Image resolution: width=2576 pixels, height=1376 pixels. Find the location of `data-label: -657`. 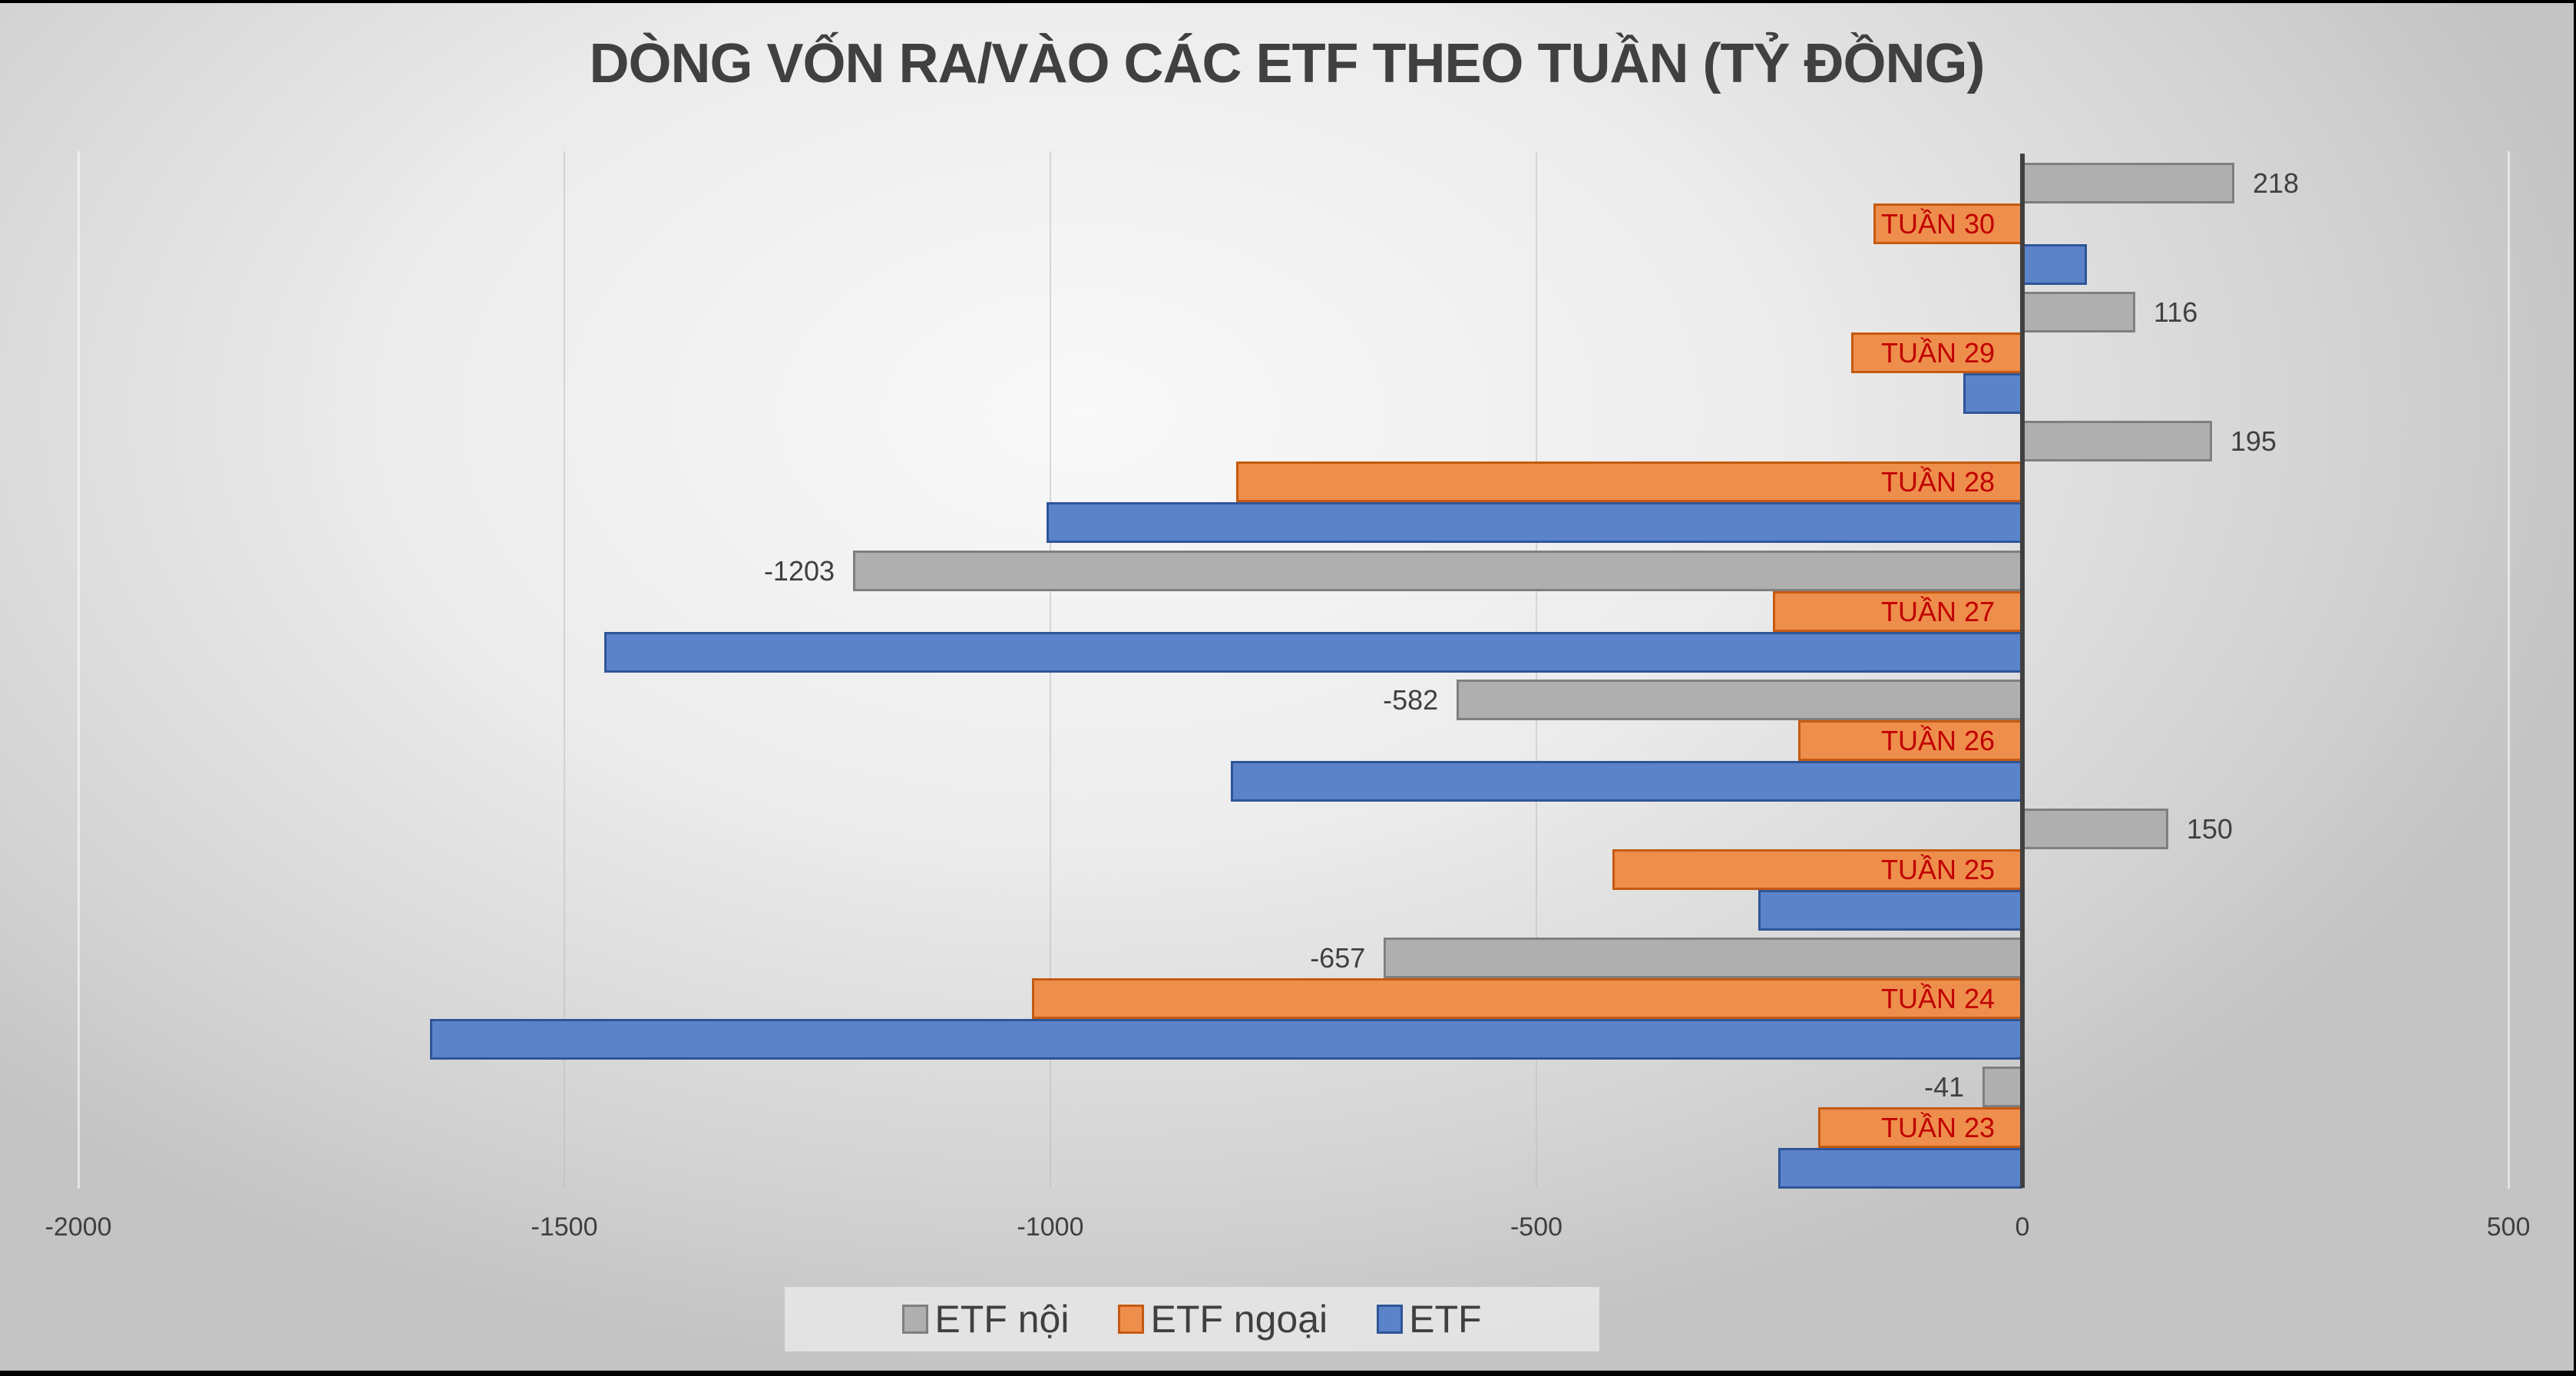

data-label: -657 is located at coordinates (1338, 958).